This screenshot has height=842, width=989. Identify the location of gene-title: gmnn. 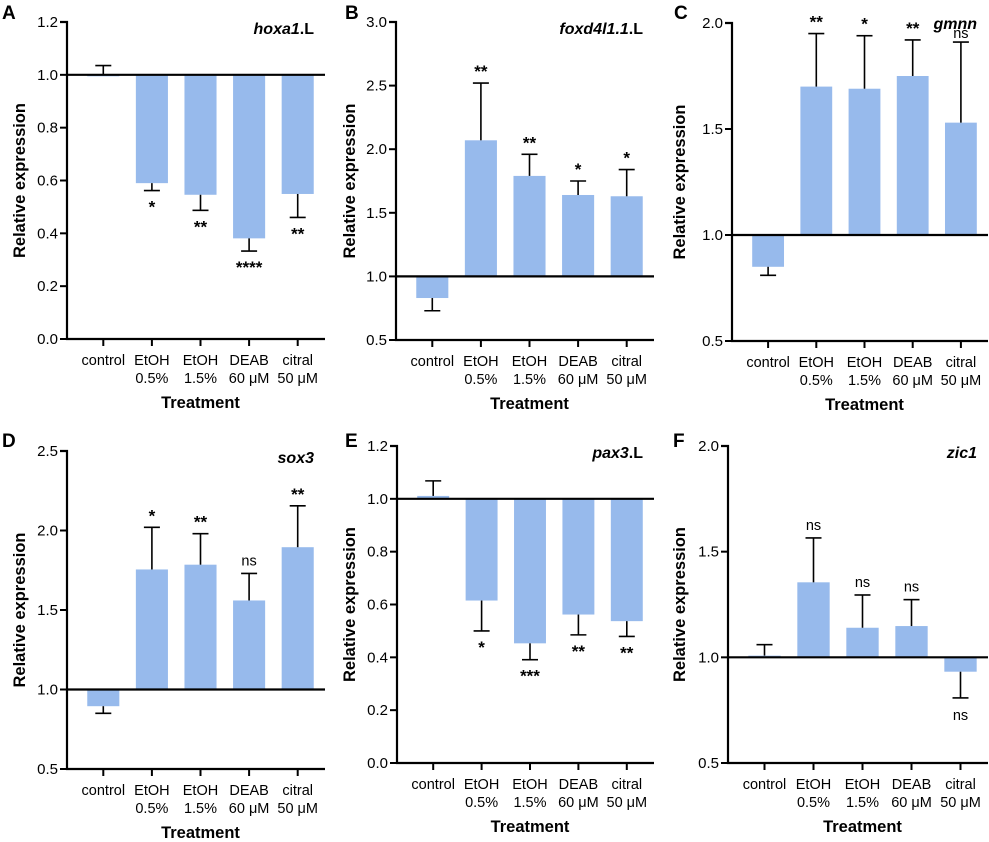
(954, 24).